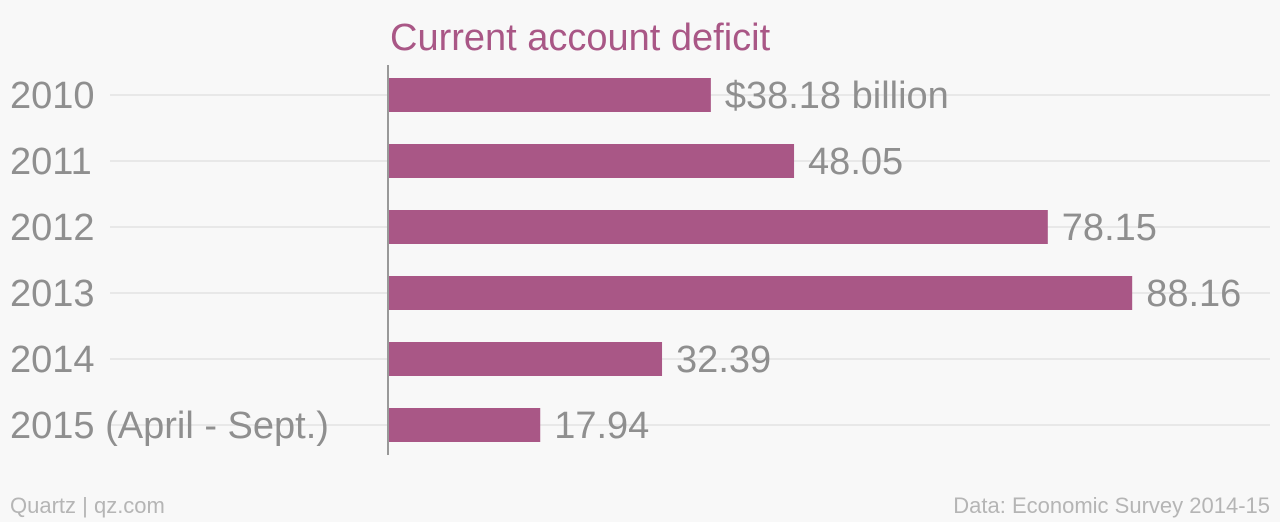 This screenshot has width=1280, height=522. What do you see at coordinates (87, 505) in the screenshot?
I see `footer-source-brand: Quartz | qz.com` at bounding box center [87, 505].